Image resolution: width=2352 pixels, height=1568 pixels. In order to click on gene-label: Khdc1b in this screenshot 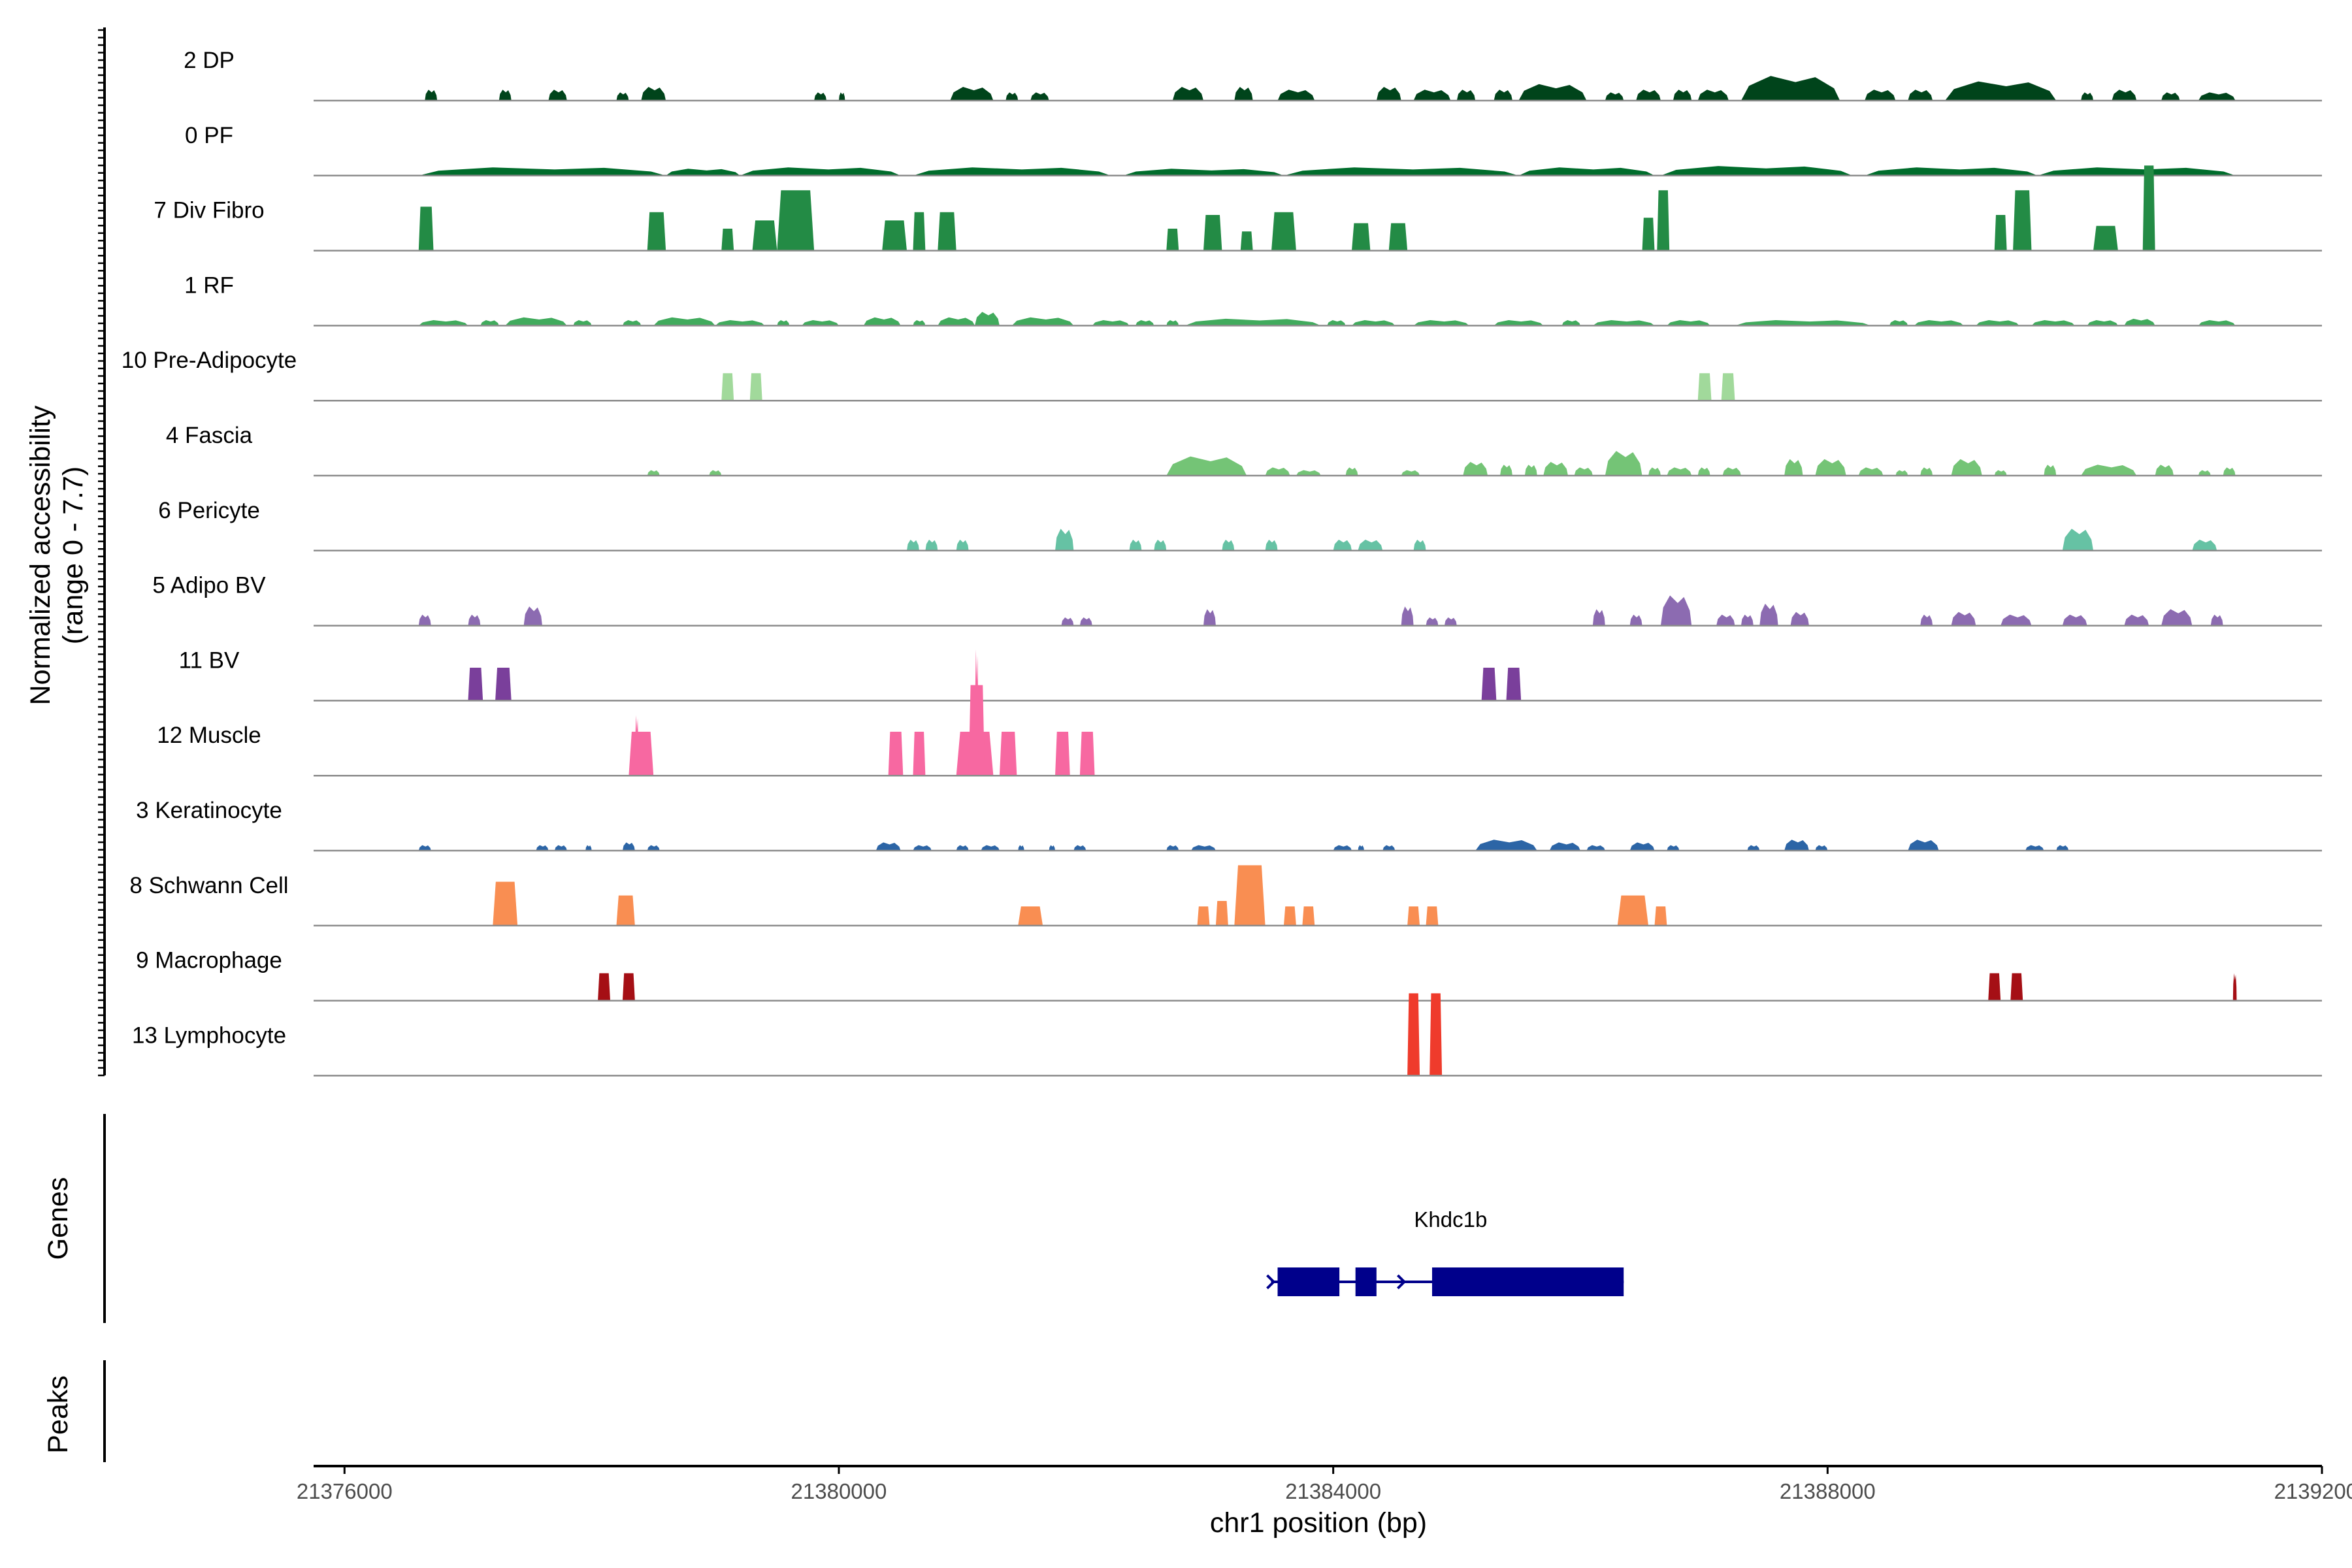, I will do `click(1450, 1219)`.